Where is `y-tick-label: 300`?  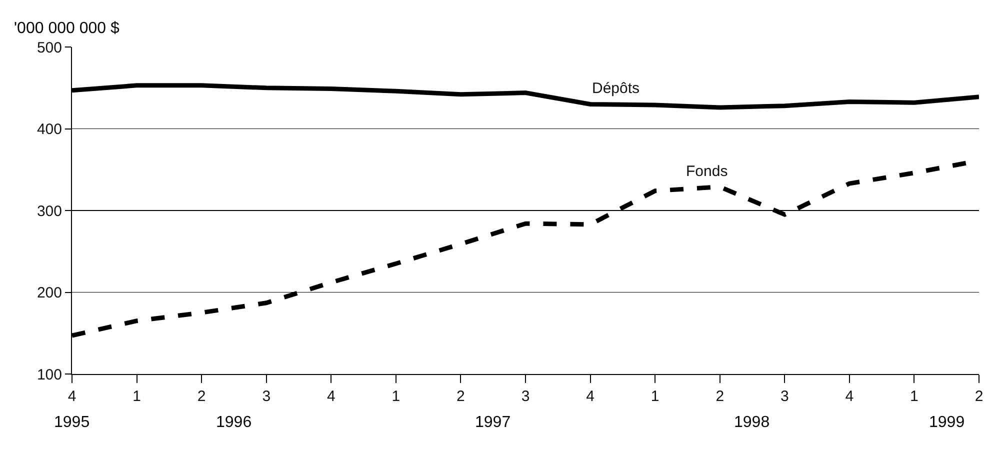 y-tick-label: 300 is located at coordinates (49, 211).